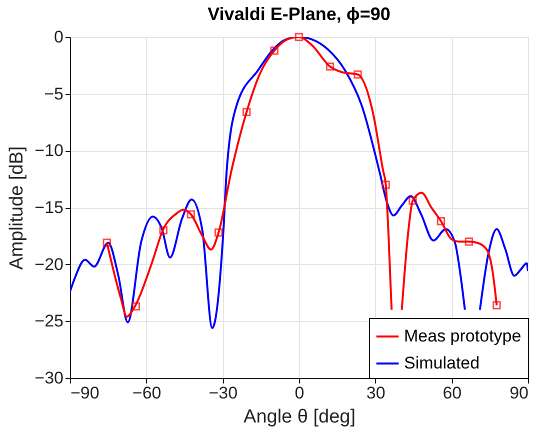  I want to click on x-tick-label: 90, so click(519, 393).